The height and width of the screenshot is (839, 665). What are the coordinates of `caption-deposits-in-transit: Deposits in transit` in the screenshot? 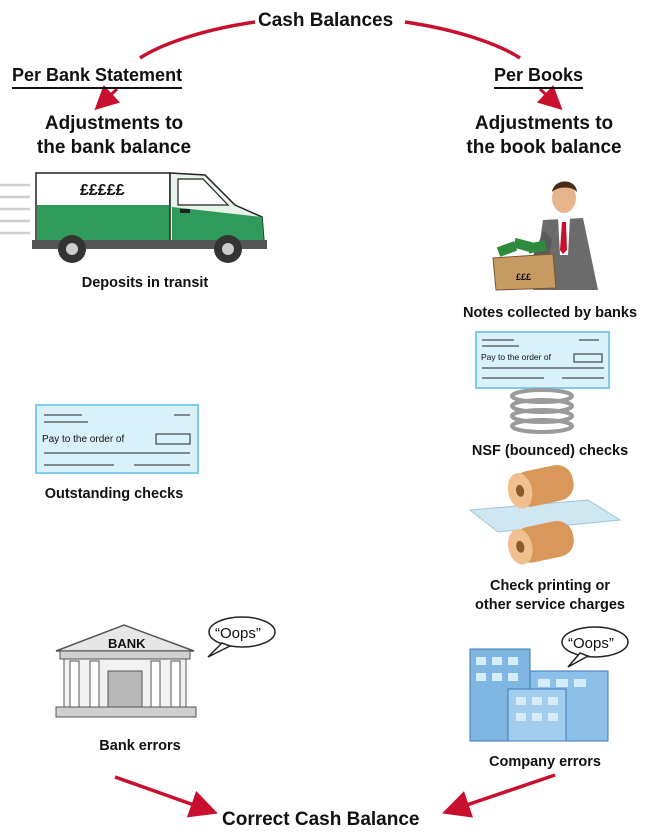 It's located at (145, 283).